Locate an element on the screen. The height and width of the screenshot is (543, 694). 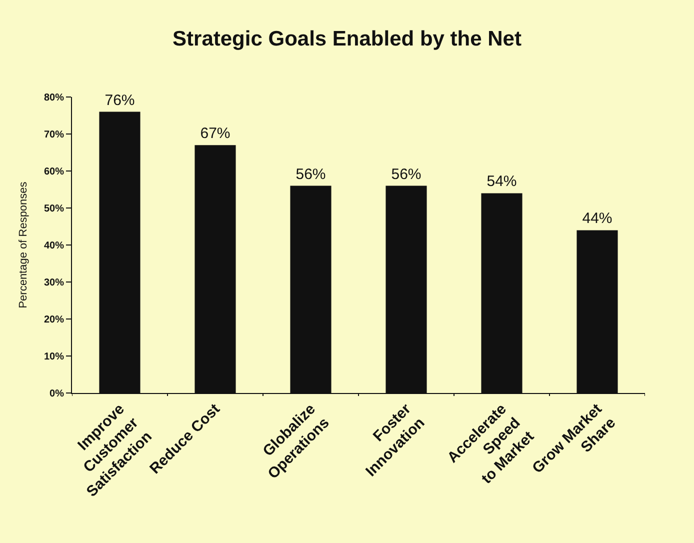
data-label: 76% is located at coordinates (119, 100).